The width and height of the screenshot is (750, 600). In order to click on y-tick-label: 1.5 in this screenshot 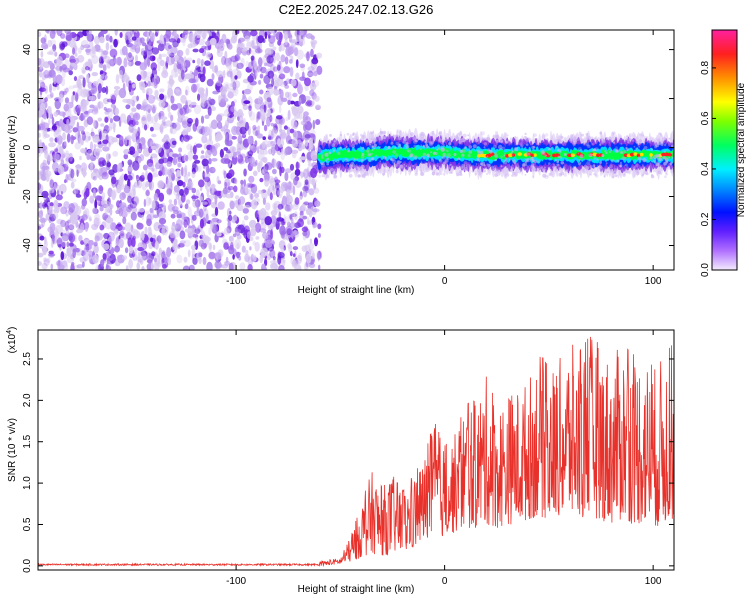, I will do `click(27, 441)`.